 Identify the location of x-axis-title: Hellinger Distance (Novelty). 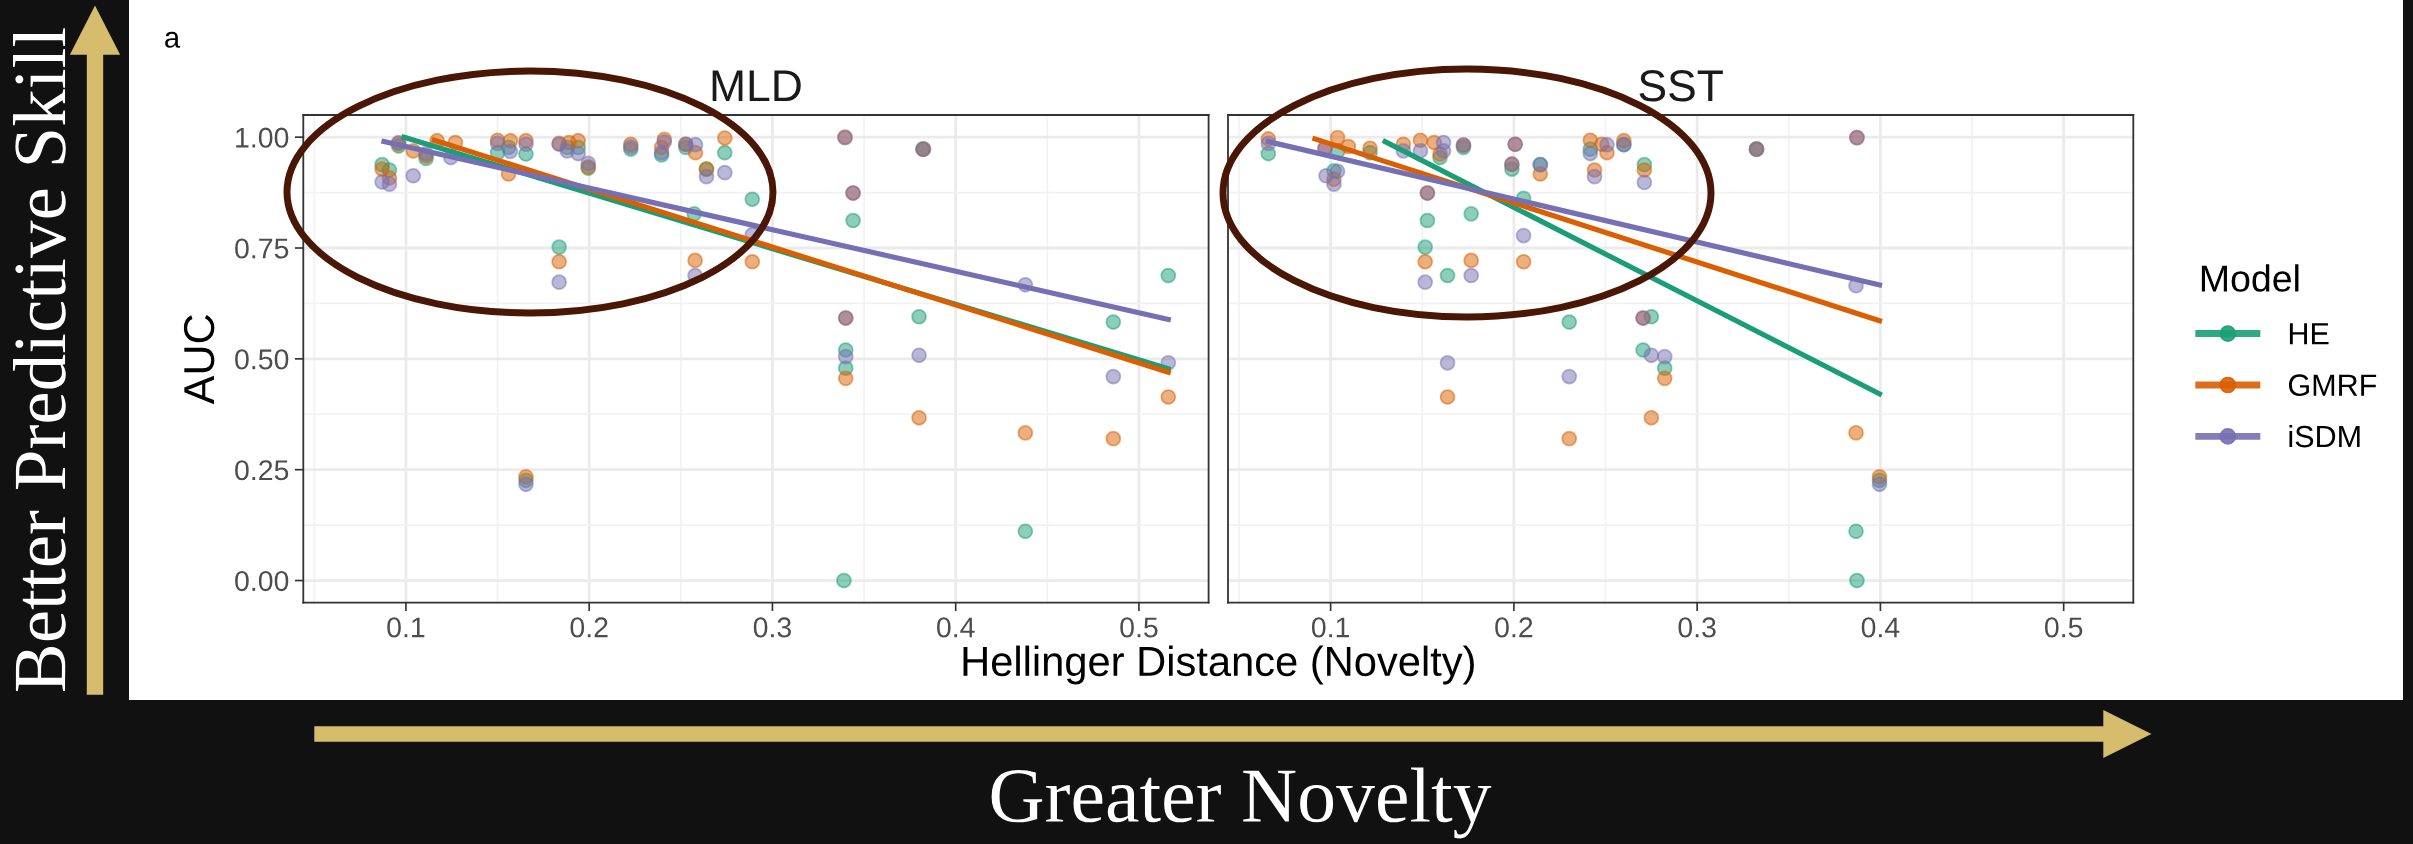
(1218, 665).